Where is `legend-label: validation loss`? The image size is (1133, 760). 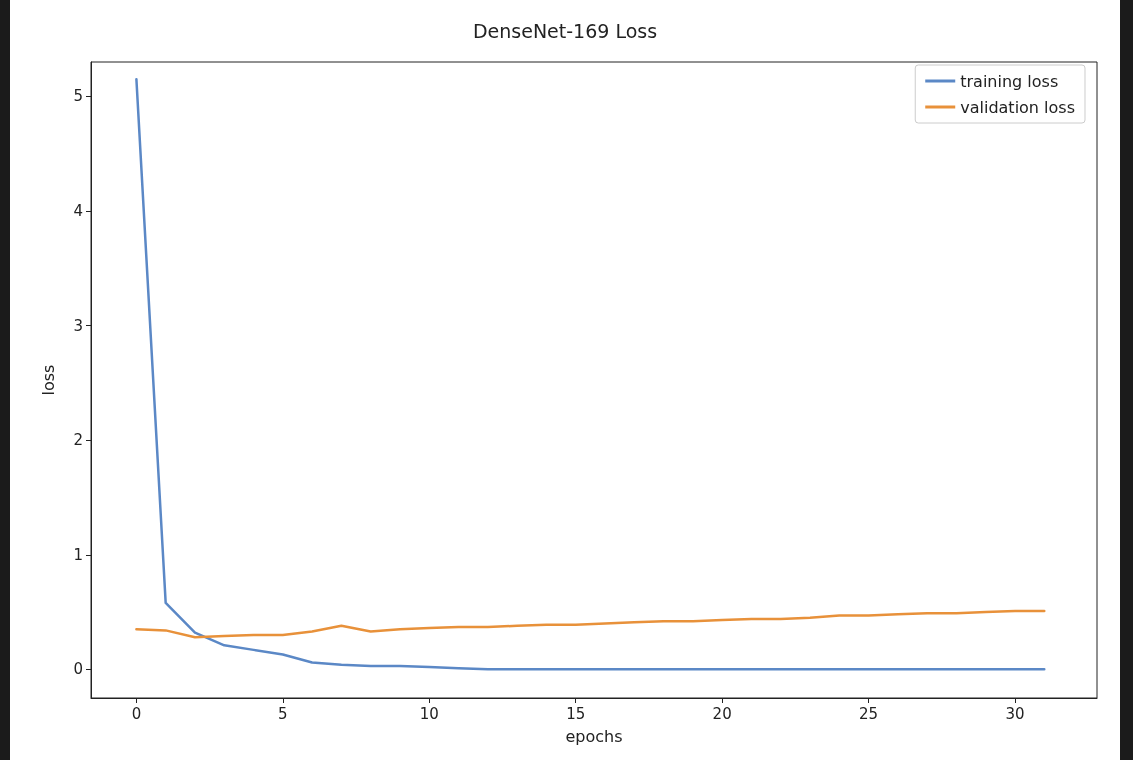
legend-label: validation loss is located at coordinates (1017, 107).